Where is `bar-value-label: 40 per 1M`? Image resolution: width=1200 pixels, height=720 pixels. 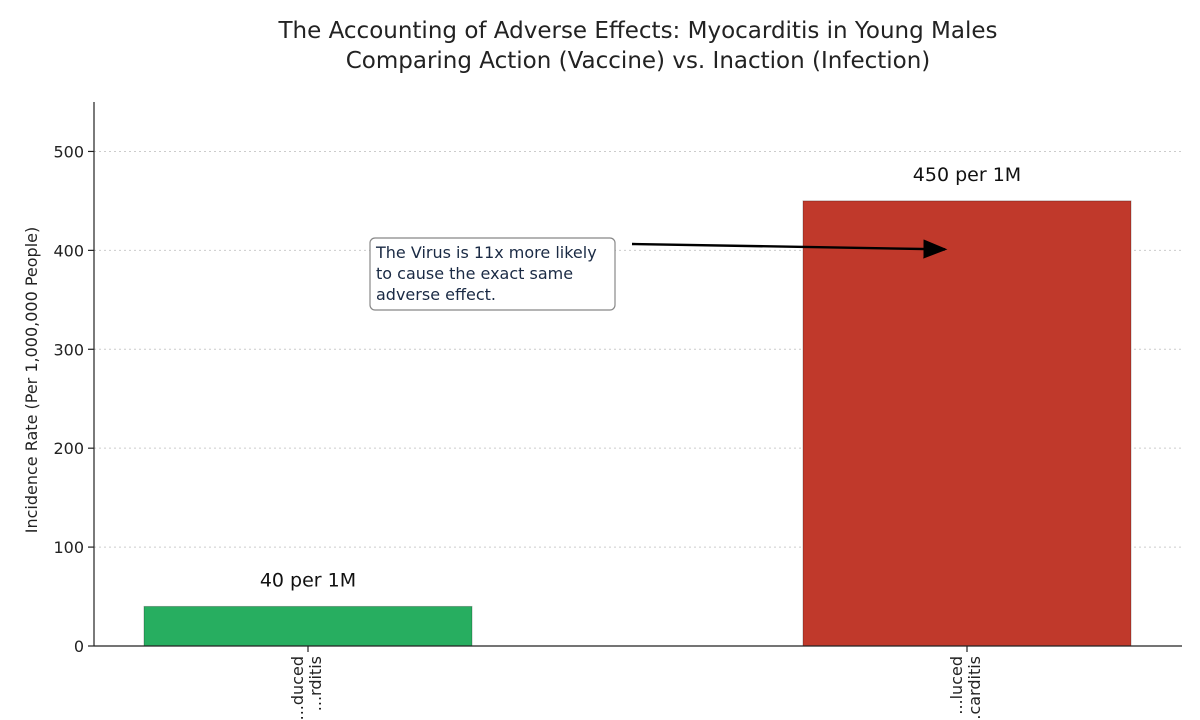 bar-value-label: 40 per 1M is located at coordinates (308, 580).